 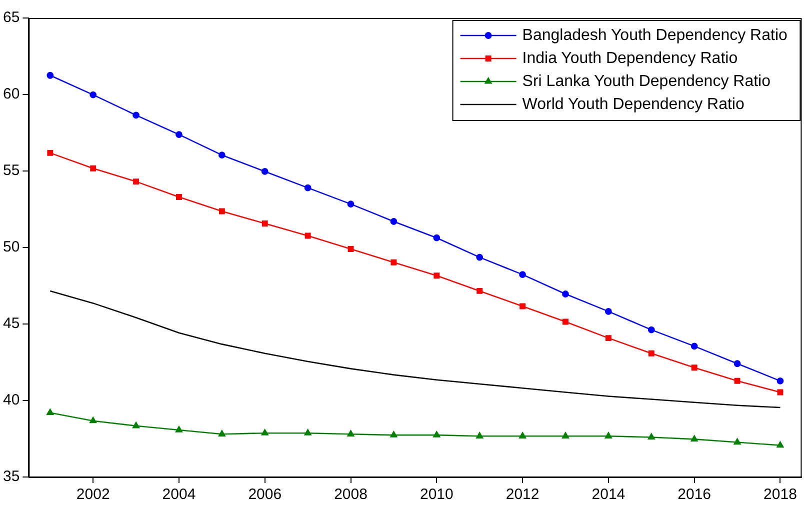 I want to click on x-tick-label: 2014, so click(x=609, y=495).